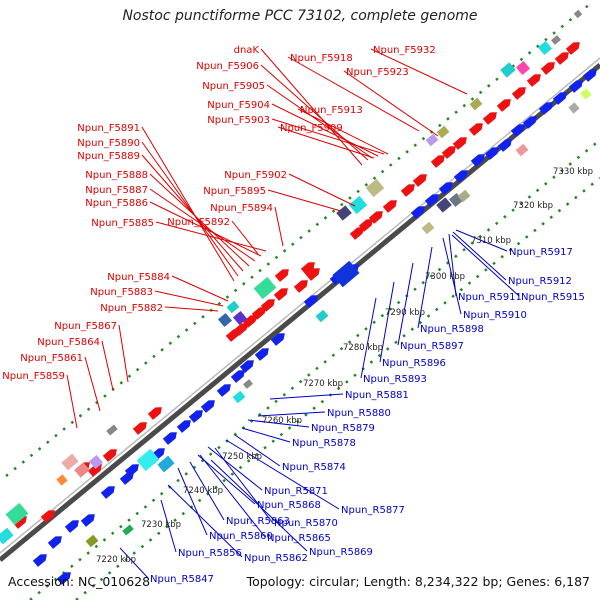 This screenshot has width=600, height=600. Describe the element at coordinates (131, 308) in the screenshot. I see `forward-gene-label: Npun_F5882` at that location.